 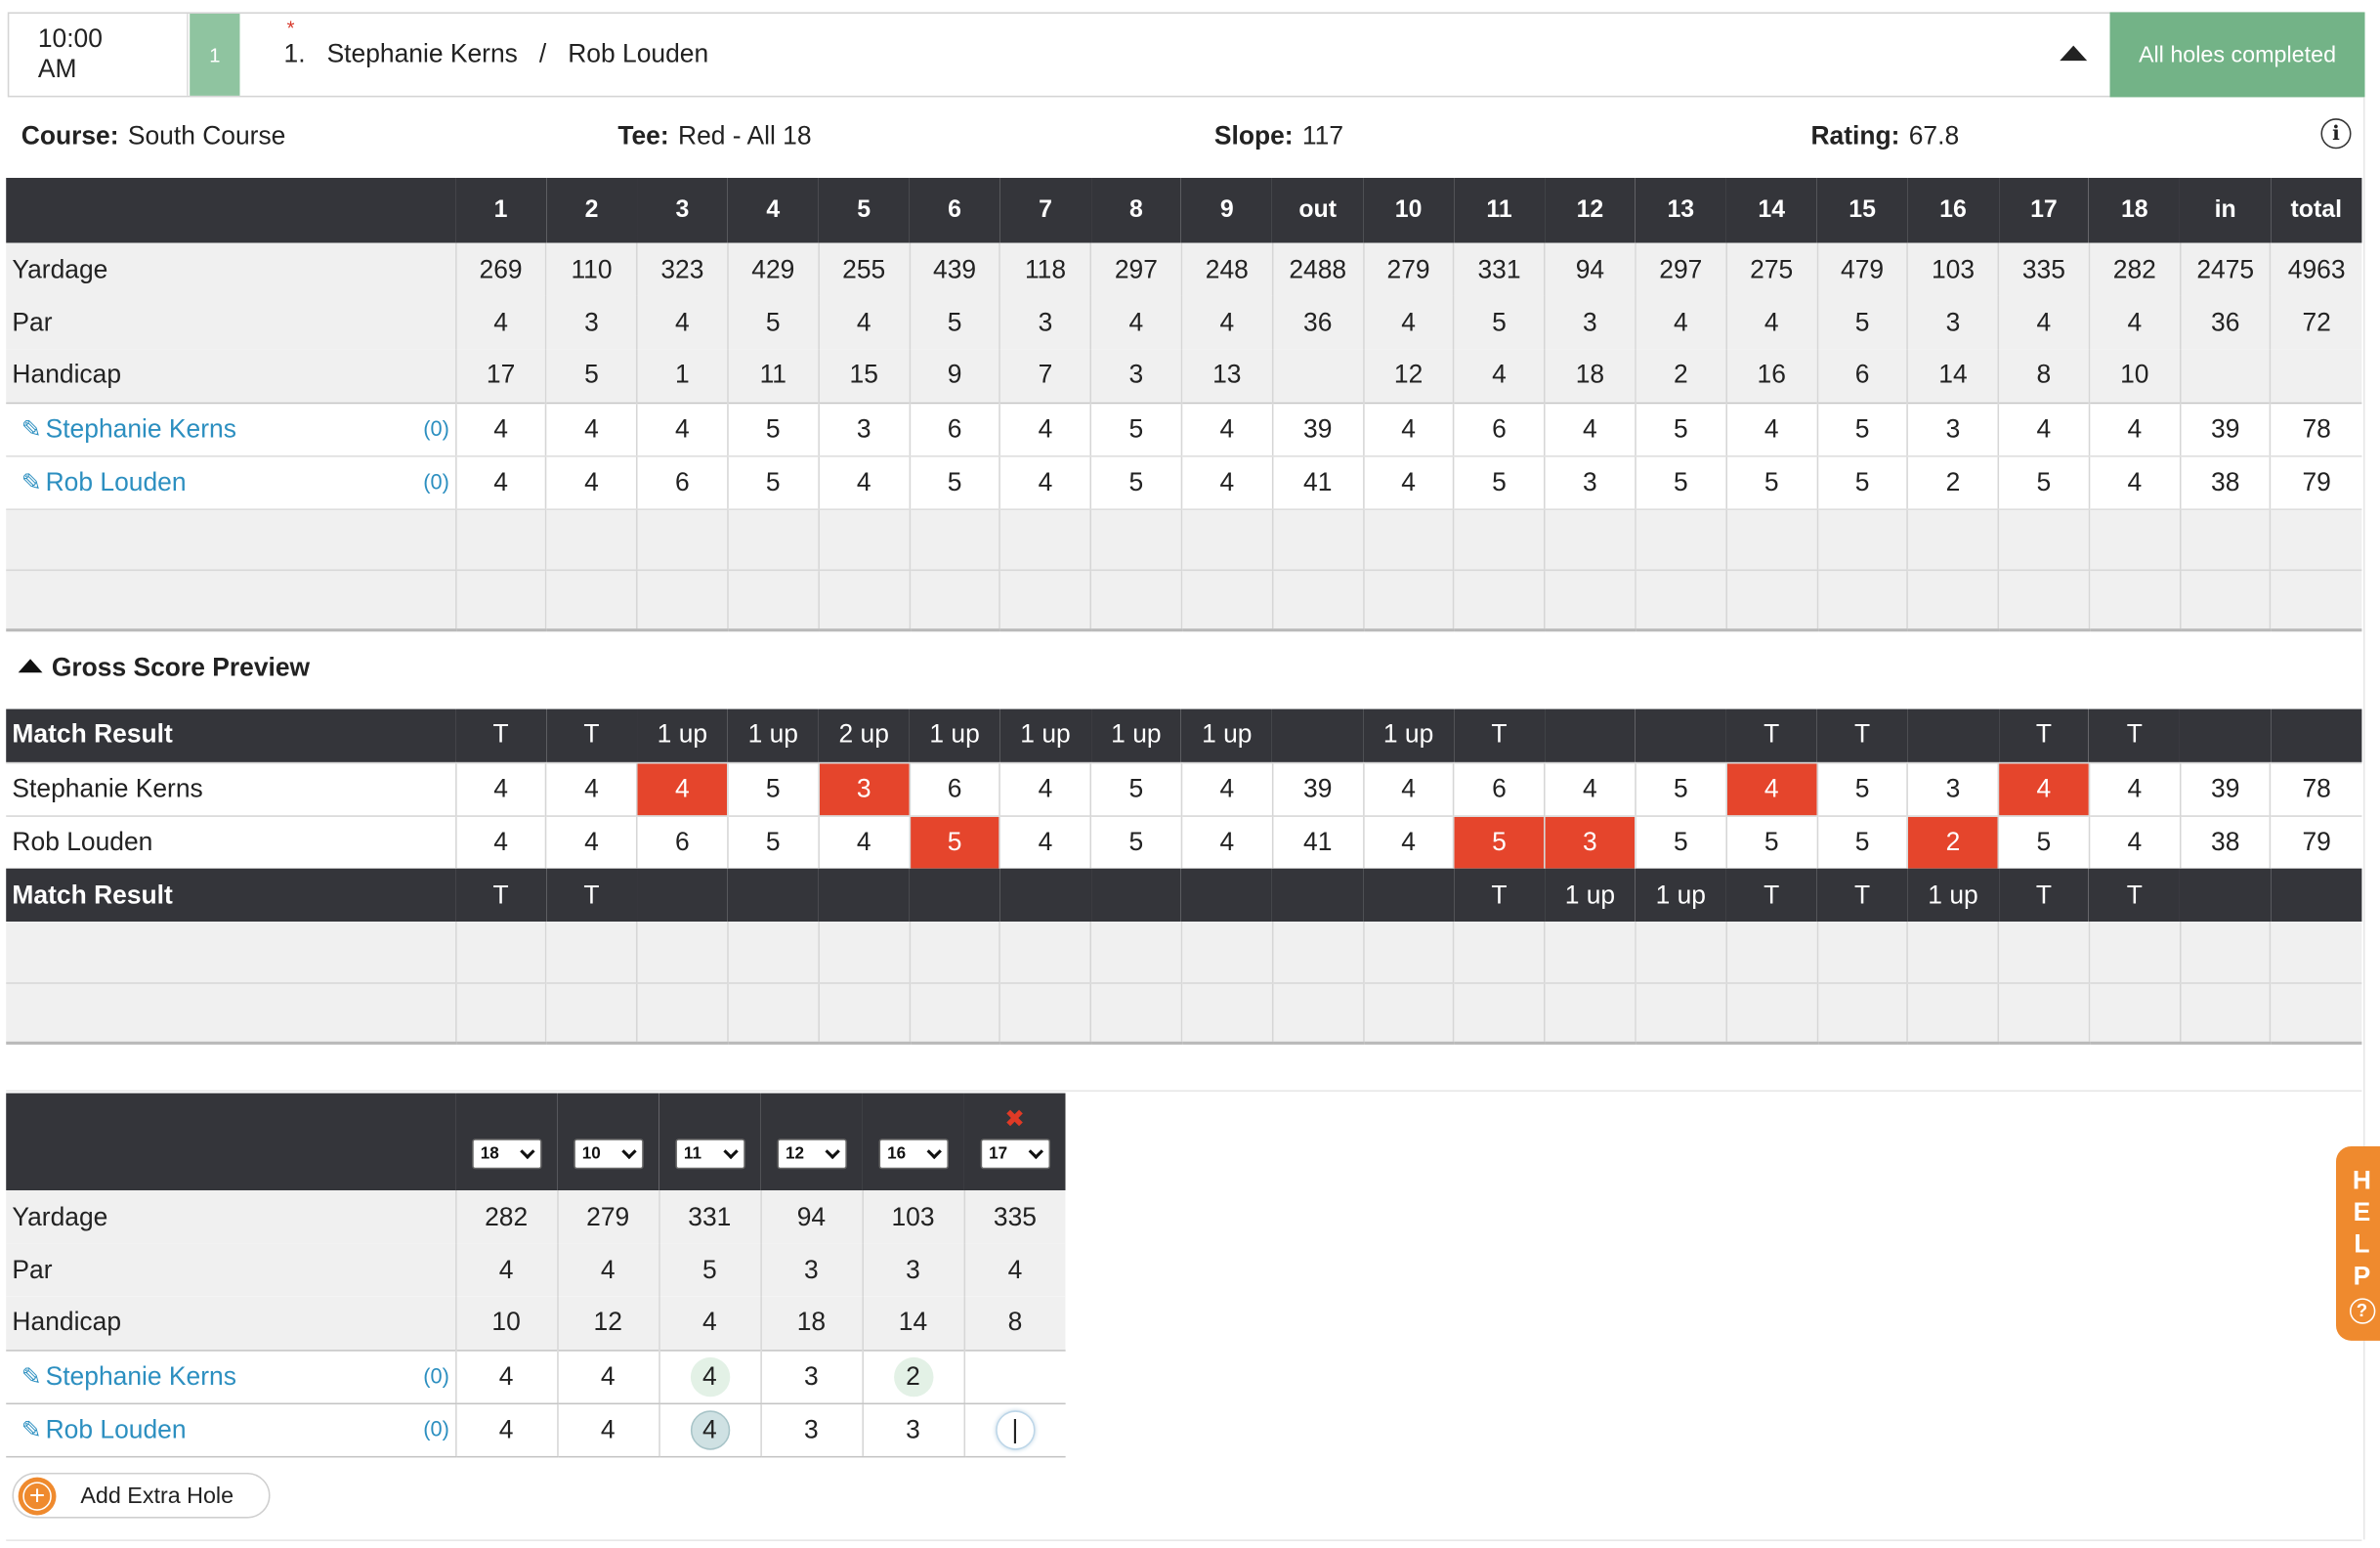 What do you see at coordinates (1770, 322) in the screenshot?
I see `cell: 4` at bounding box center [1770, 322].